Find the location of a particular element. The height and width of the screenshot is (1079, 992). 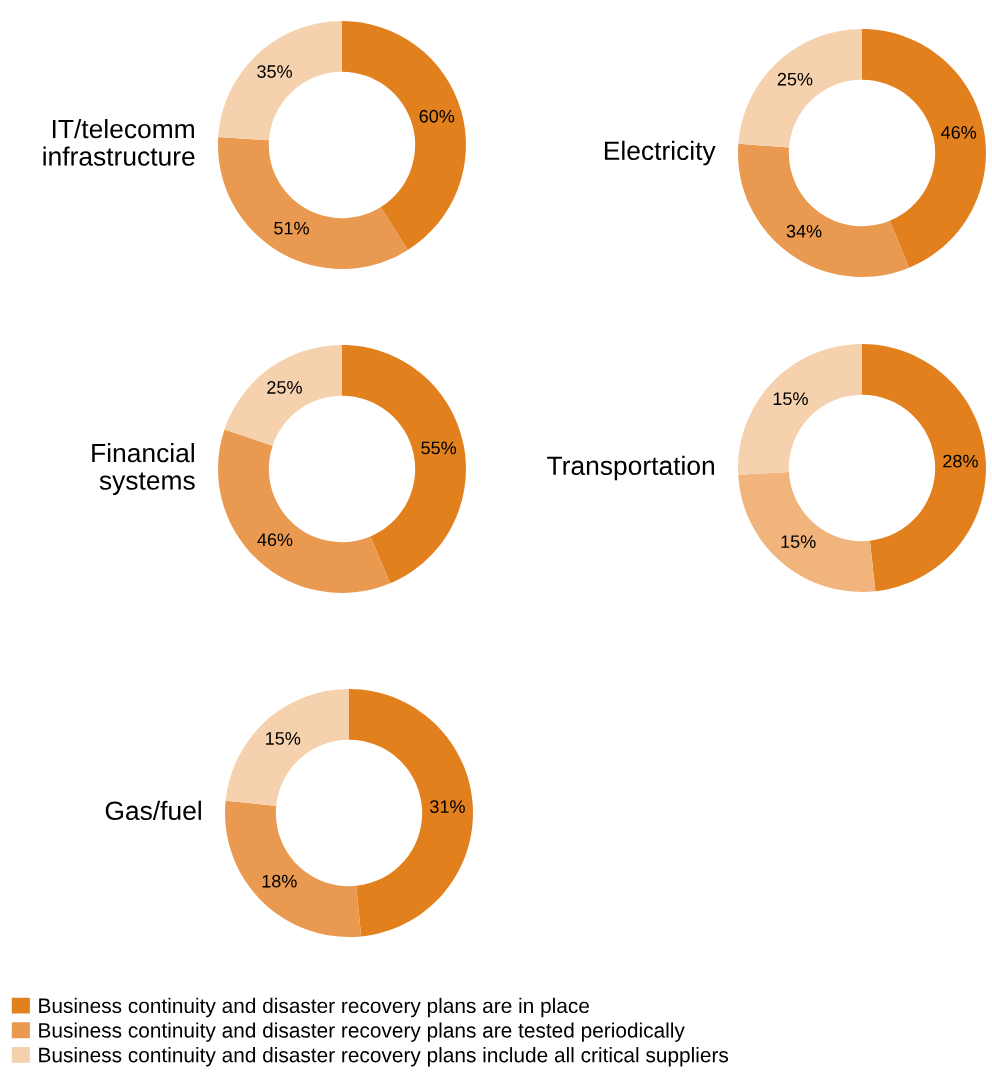

legend-label: Business continuity and disaster recovery plans are in place is located at coordinates (314, 1007).